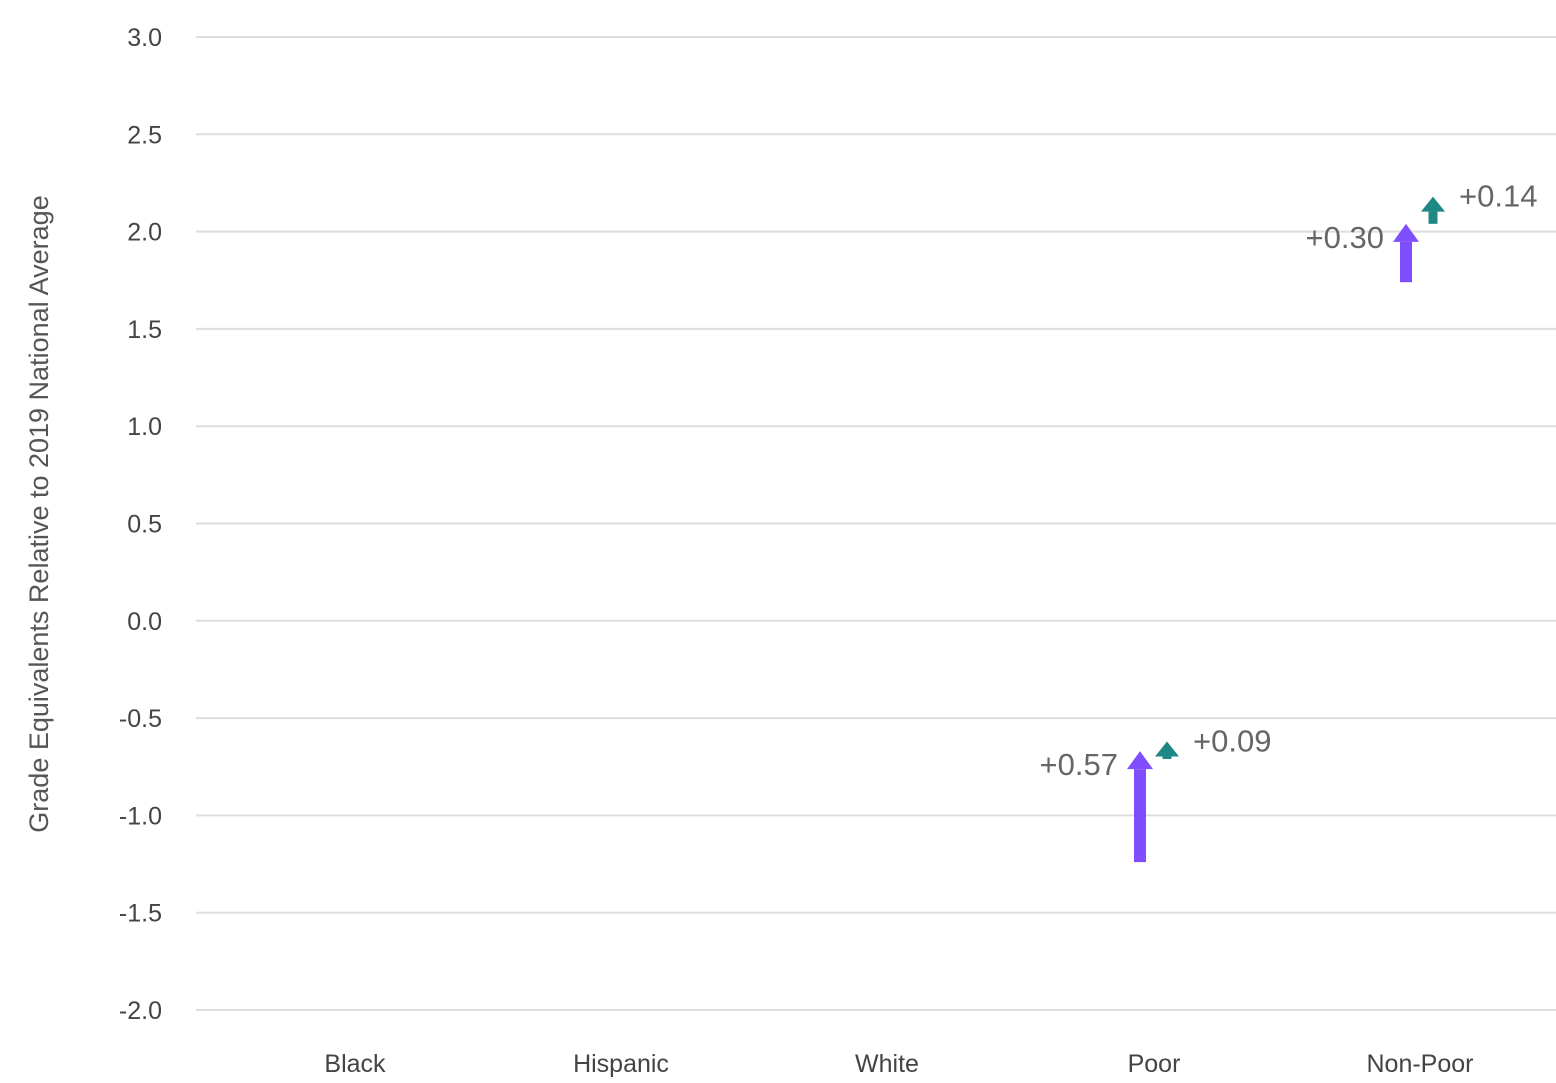 Image resolution: width=1556 pixels, height=1083 pixels. What do you see at coordinates (140, 816) in the screenshot?
I see `y-tick-label: -1.0` at bounding box center [140, 816].